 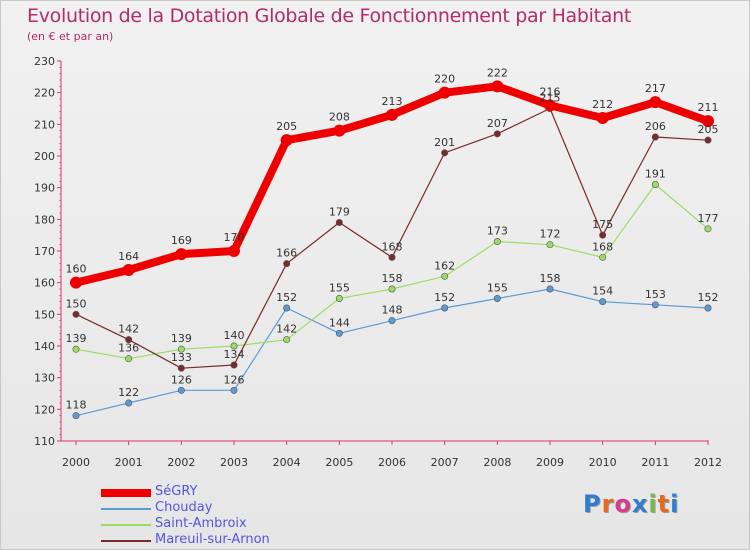 What do you see at coordinates (44, 409) in the screenshot?
I see `y-tick-label: 120` at bounding box center [44, 409].